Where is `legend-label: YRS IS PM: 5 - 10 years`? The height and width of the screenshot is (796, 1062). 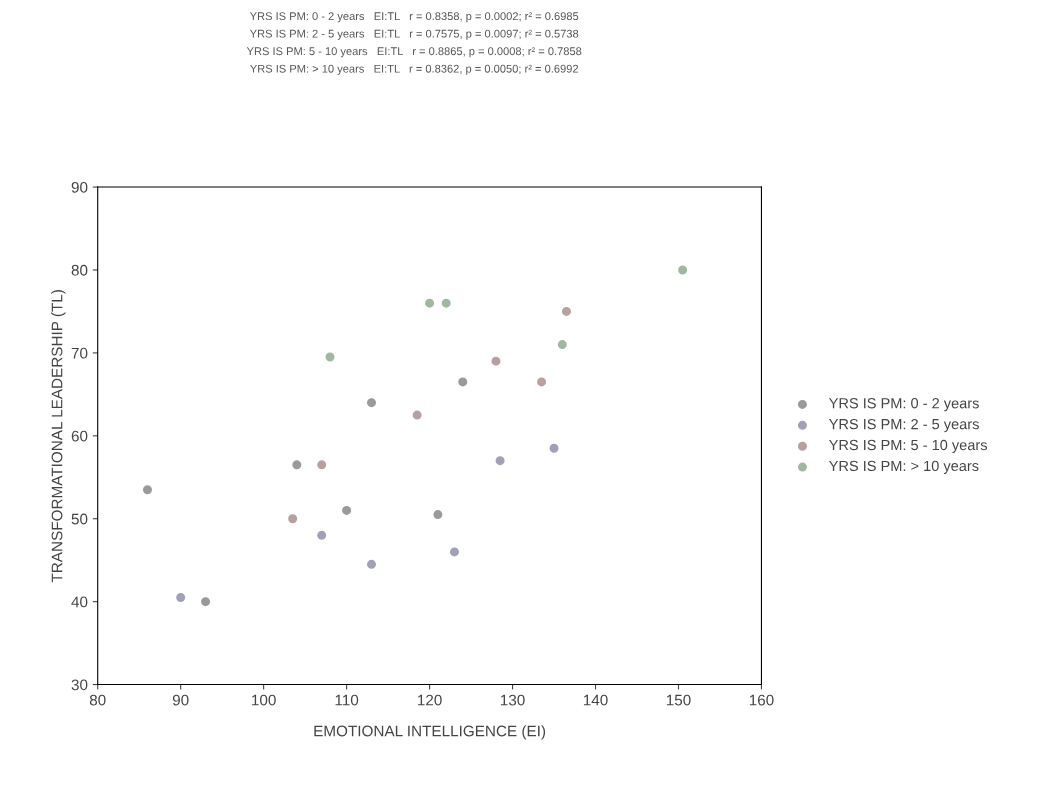
legend-label: YRS IS PM: 5 - 10 years is located at coordinates (908, 446).